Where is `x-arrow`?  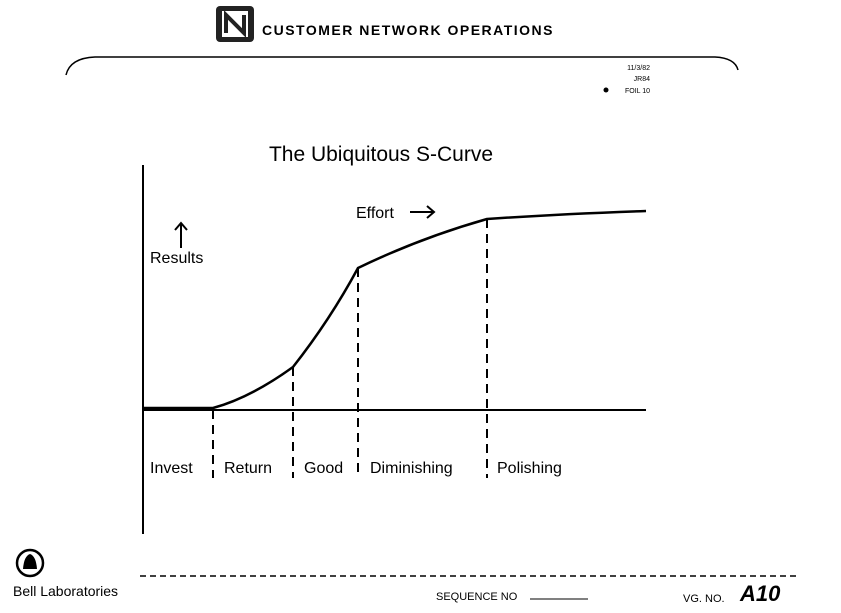
x-arrow is located at coordinates (423, 212).